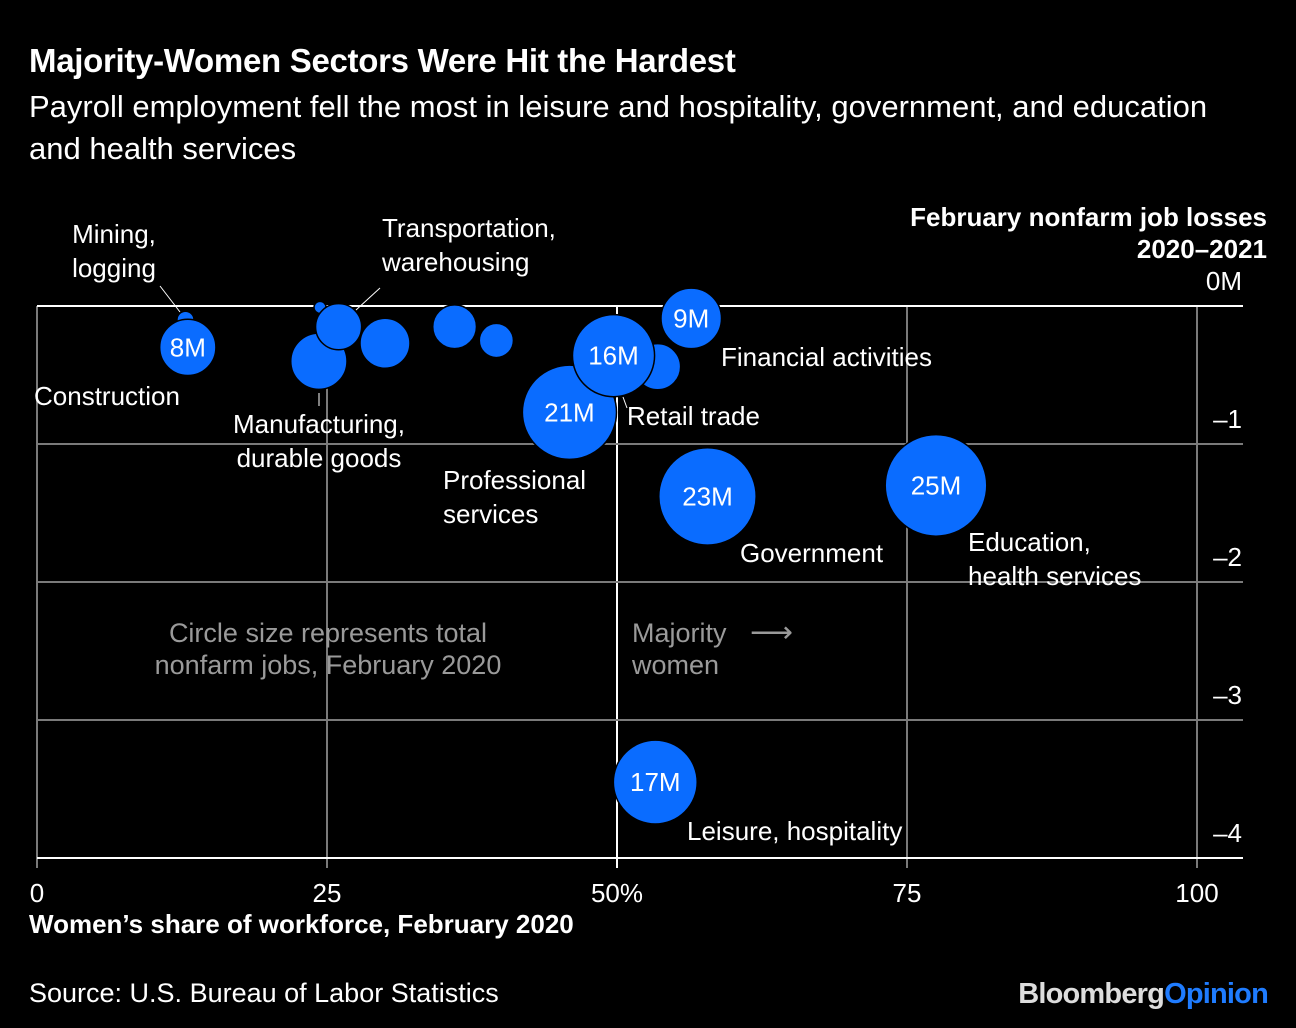 This screenshot has height=1028, width=1296. I want to click on sector-label-line: Transportation,, so click(469, 228).